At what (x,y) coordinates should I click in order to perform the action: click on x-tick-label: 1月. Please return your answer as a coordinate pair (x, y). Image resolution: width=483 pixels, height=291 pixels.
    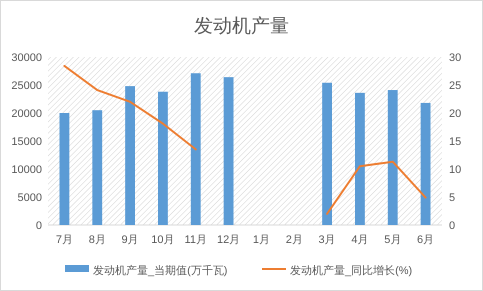
    Looking at the image, I should click on (261, 240).